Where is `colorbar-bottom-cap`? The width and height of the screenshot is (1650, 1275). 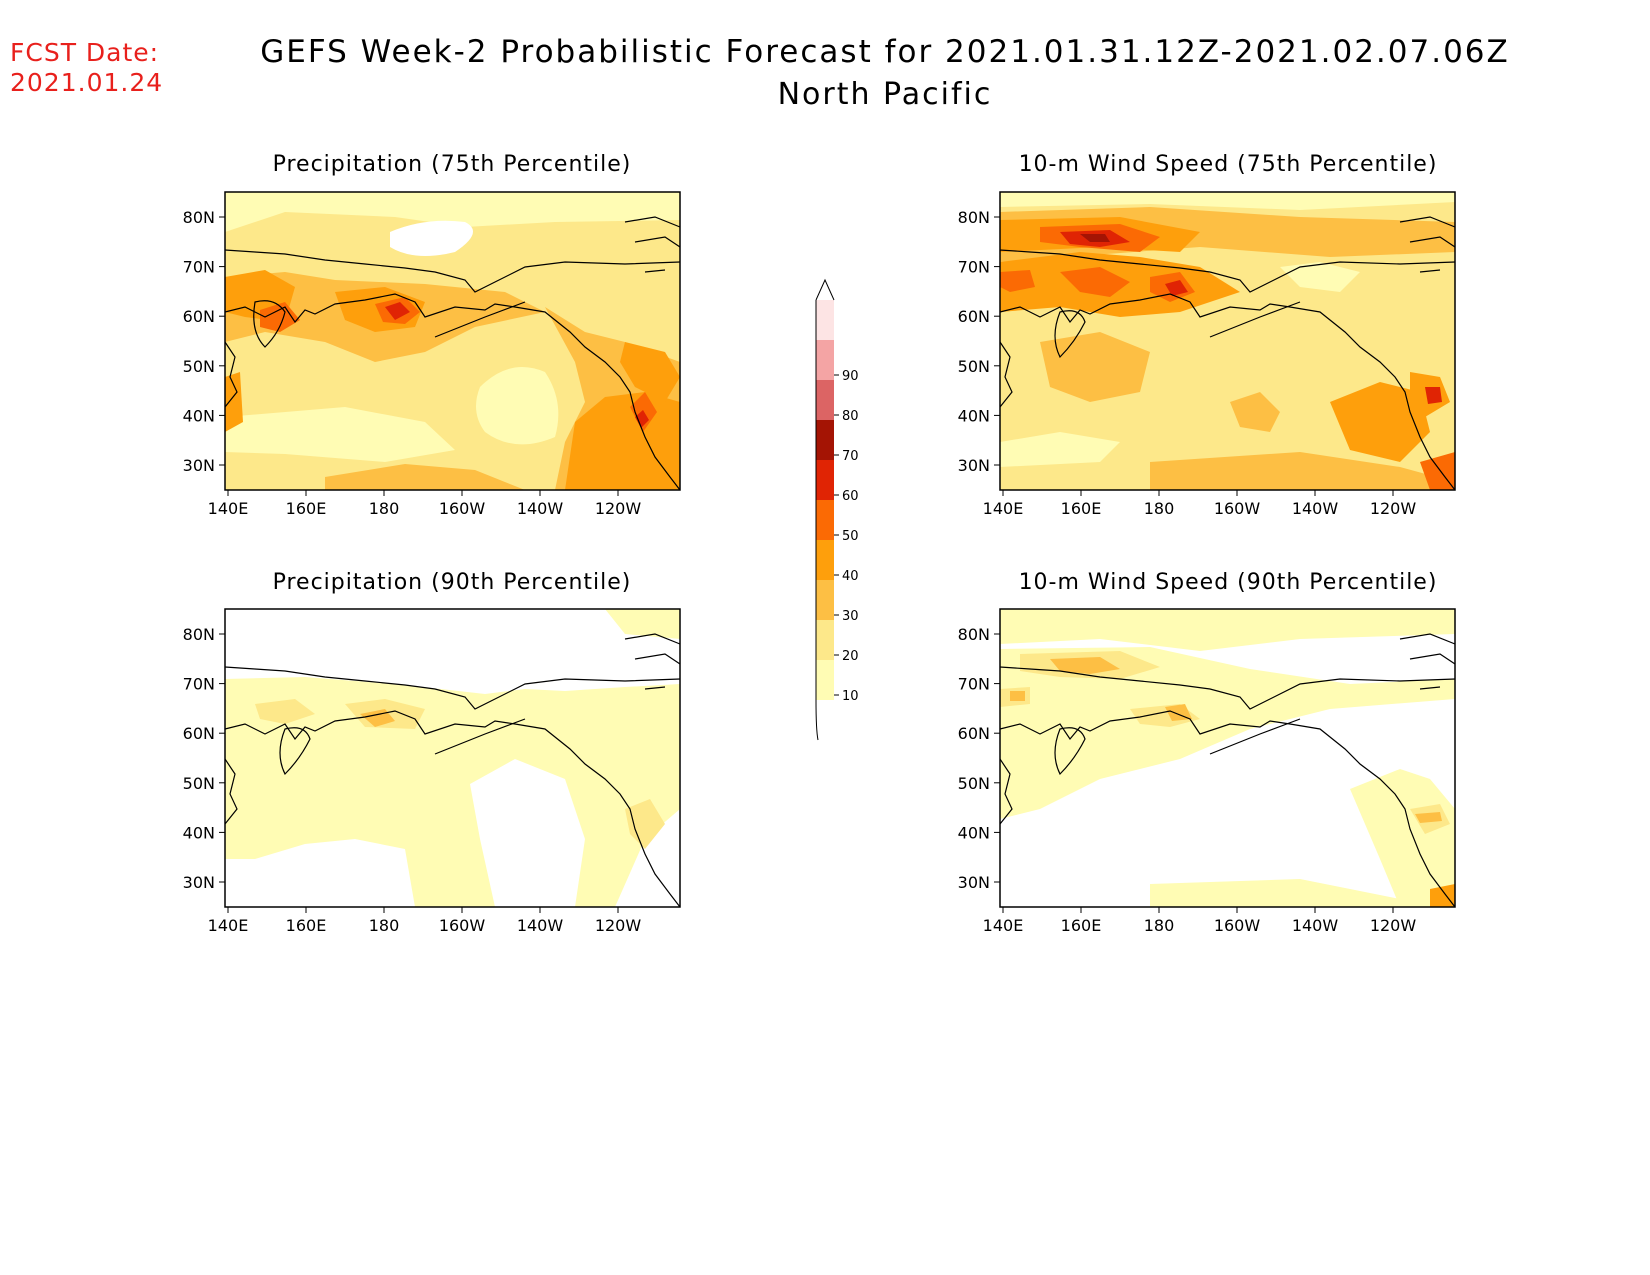
colorbar-bottom-cap is located at coordinates (817, 720).